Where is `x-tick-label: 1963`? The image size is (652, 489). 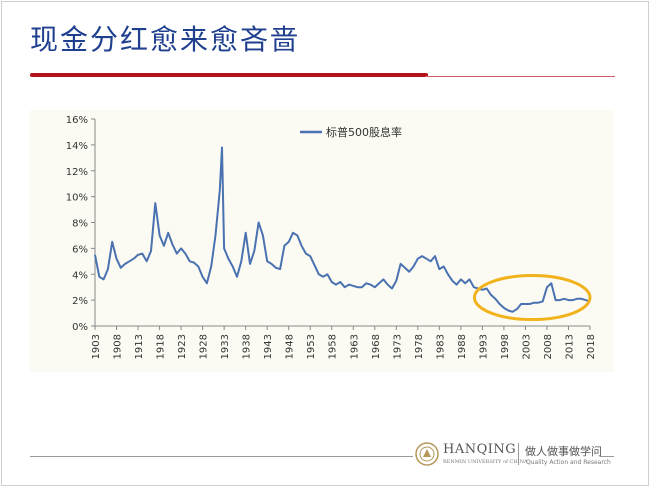 x-tick-label: 1963 is located at coordinates (354, 346).